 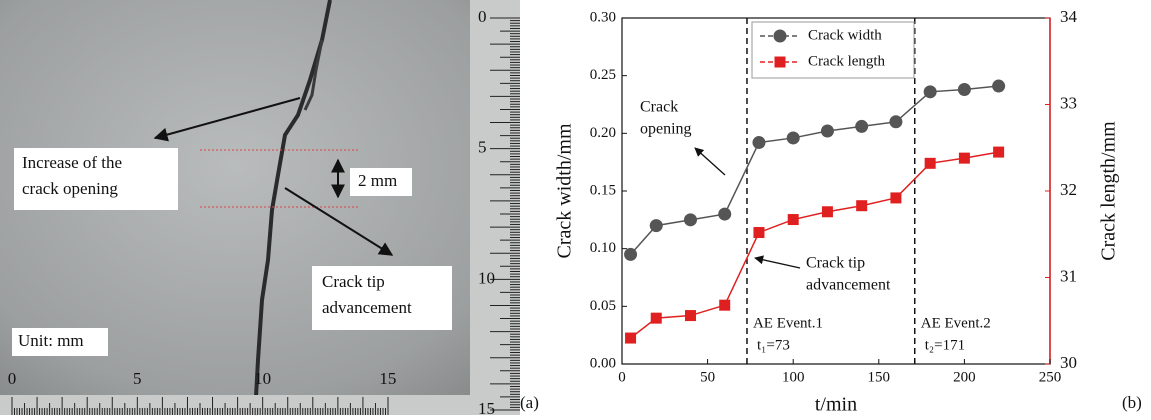 What do you see at coordinates (773, 345) in the screenshot?
I see `event-note: t₁=73` at bounding box center [773, 345].